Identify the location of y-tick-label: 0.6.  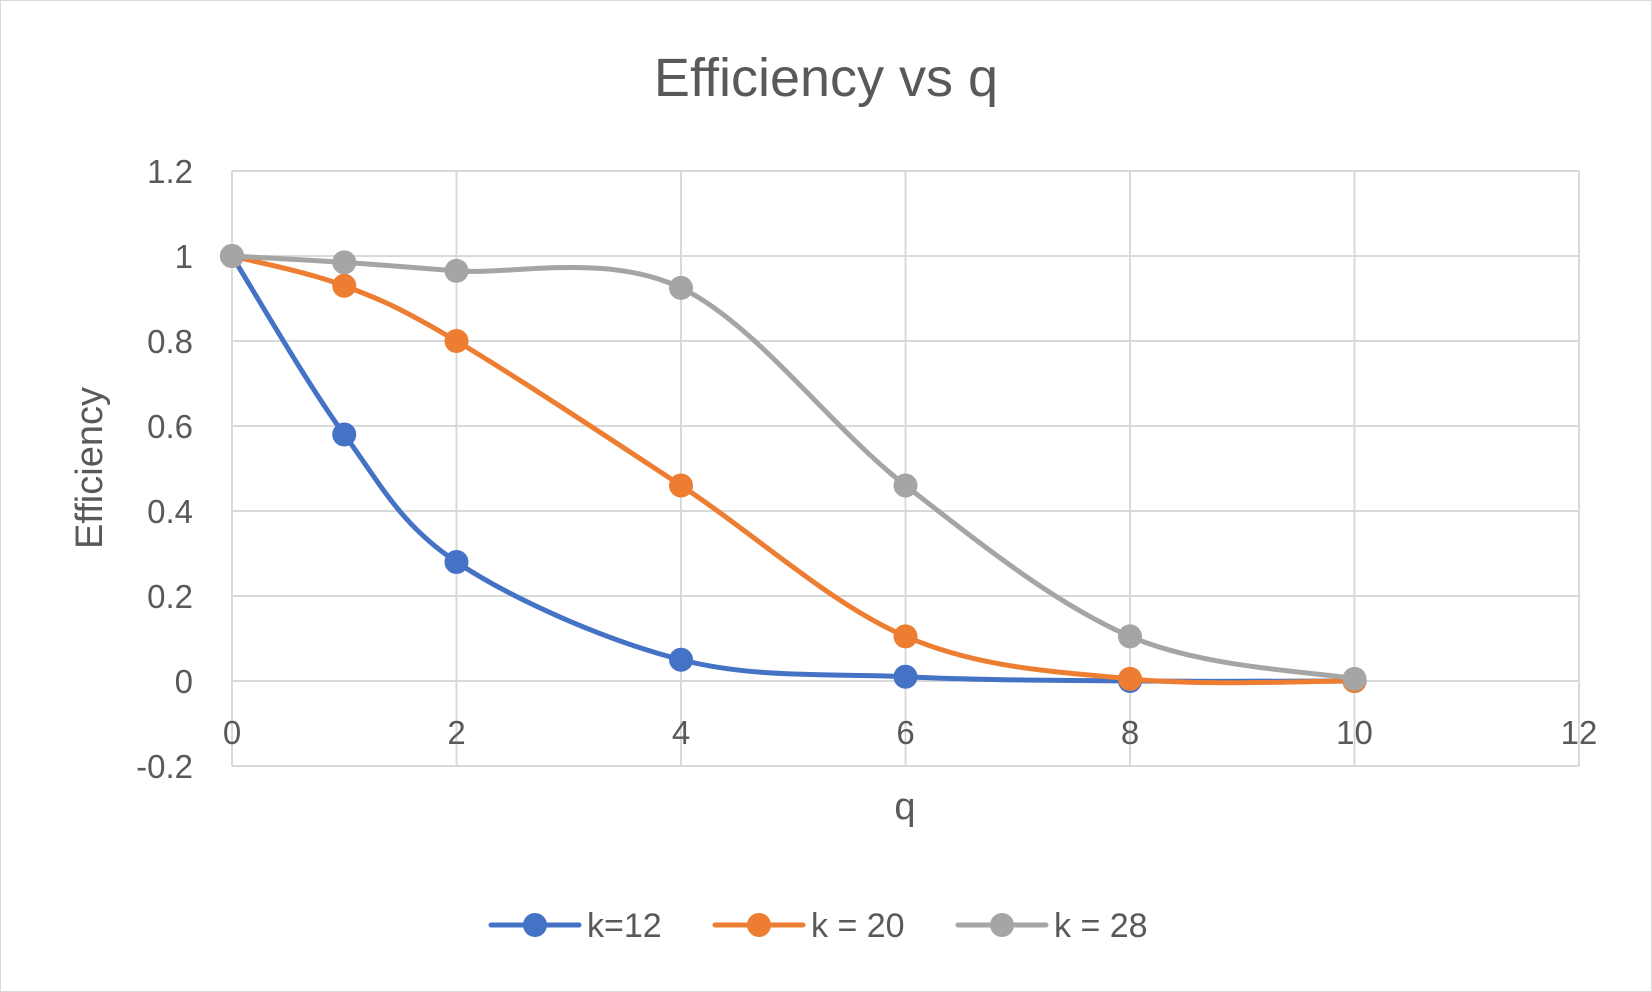
(170, 426).